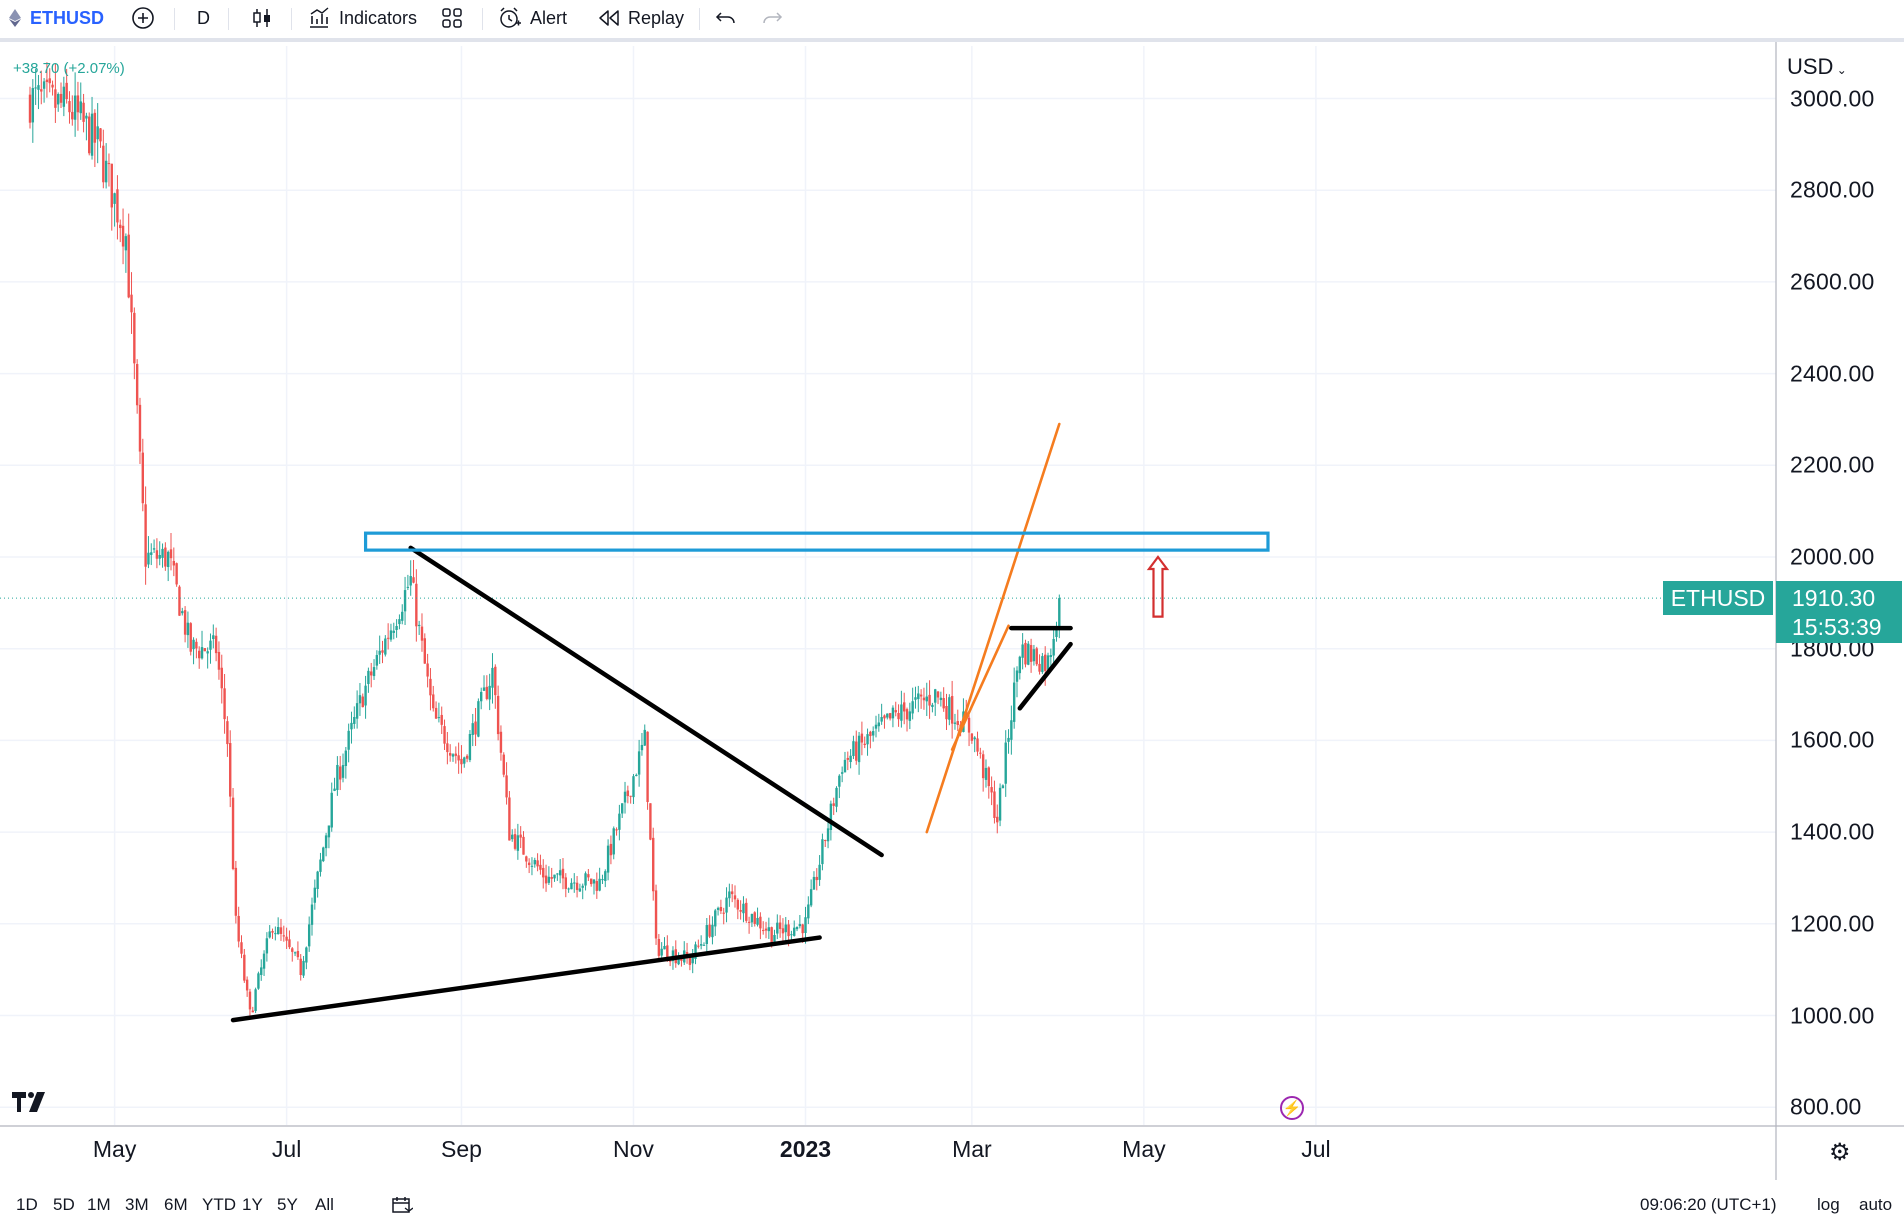  What do you see at coordinates (772, 18) in the screenshot?
I see `redo-button` at bounding box center [772, 18].